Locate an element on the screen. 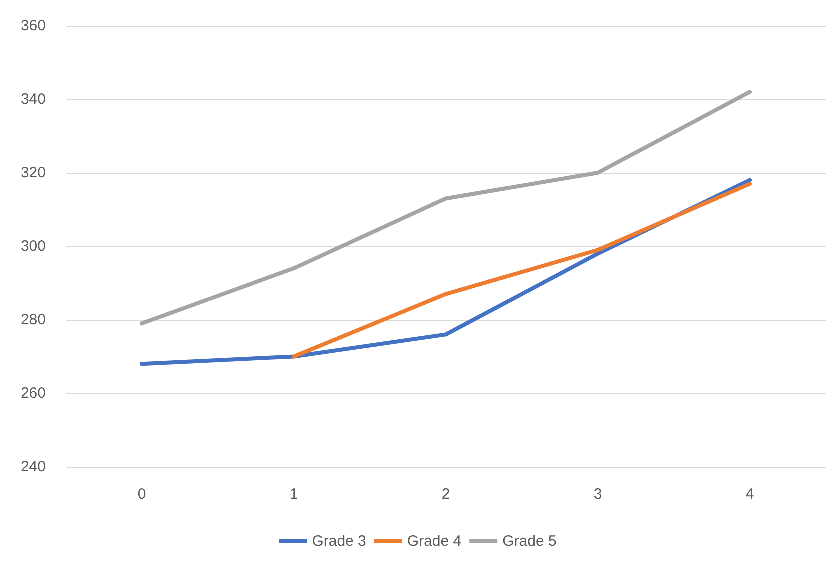 Image resolution: width=836 pixels, height=567 pixels. y-tick-label: 340 is located at coordinates (33, 99).